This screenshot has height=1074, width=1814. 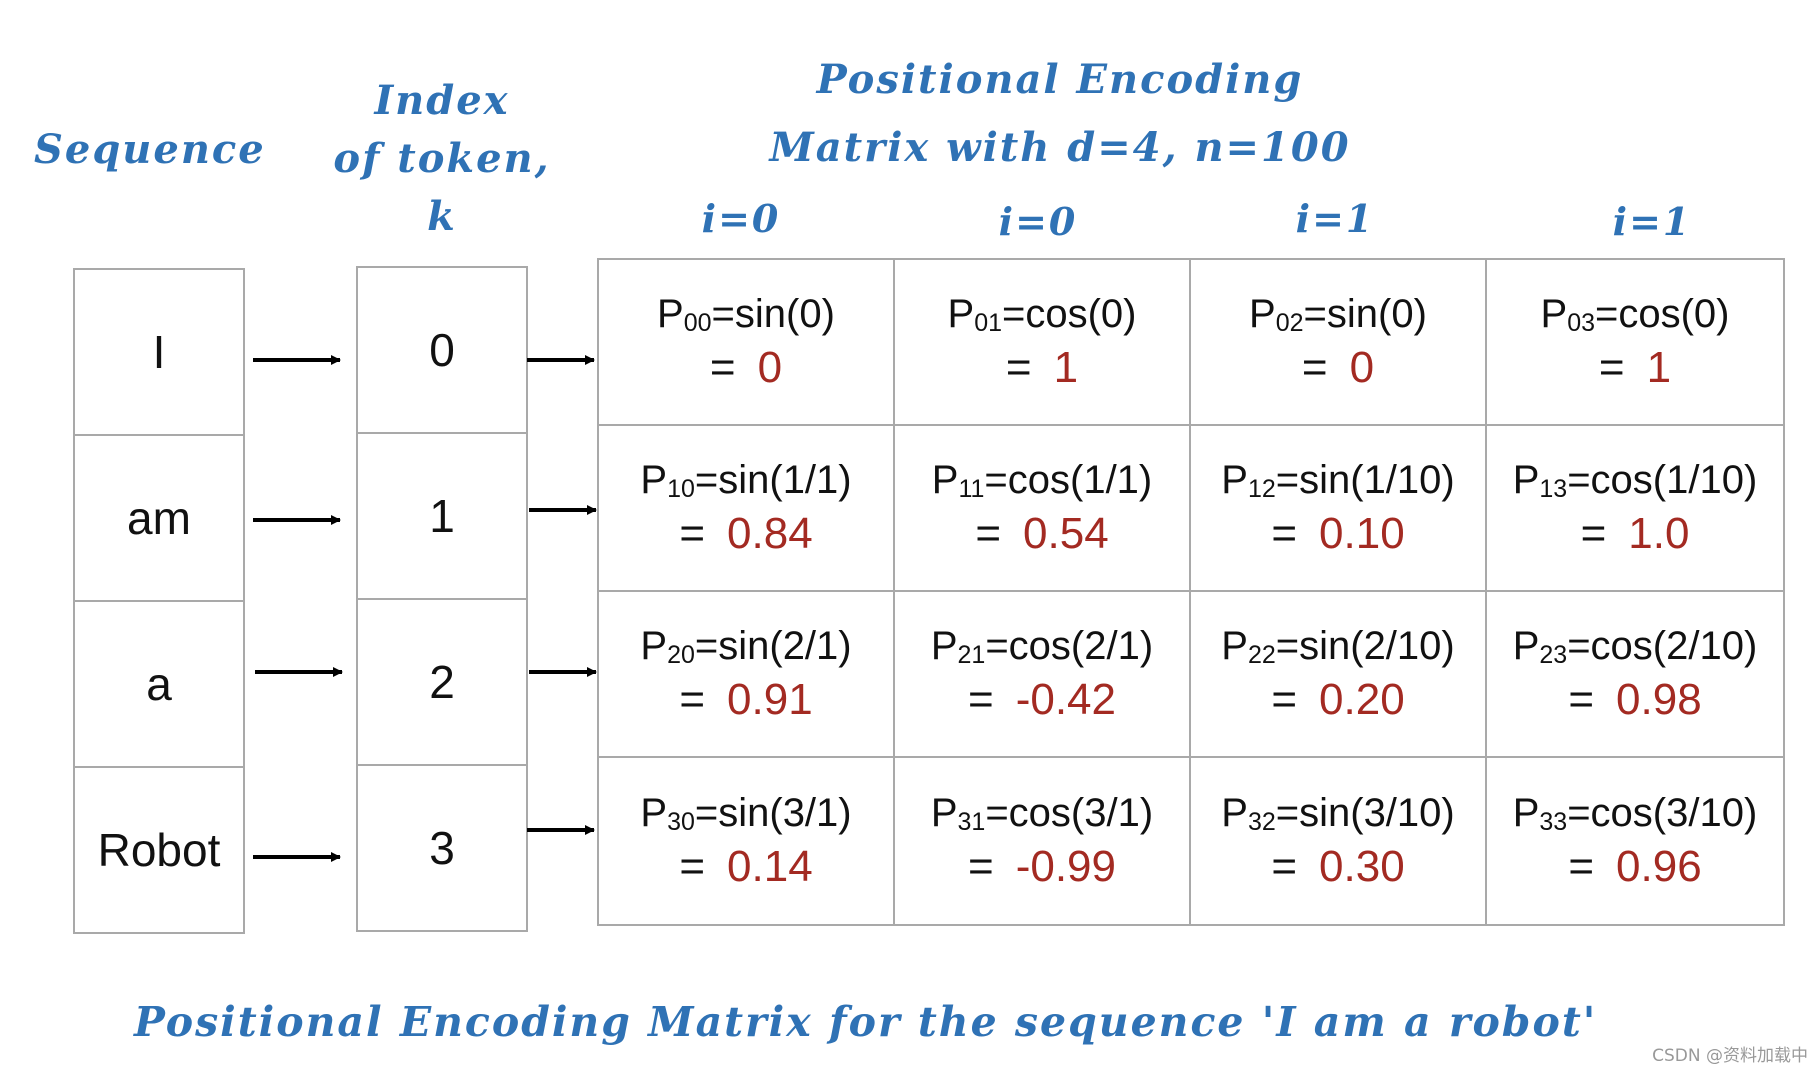 I want to click on matrix-value-line: = -0.99, so click(x=1042, y=866).